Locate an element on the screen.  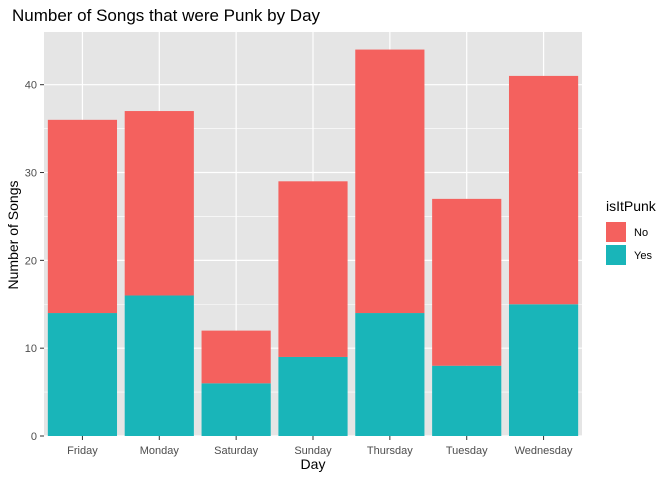
bar-saturday-no is located at coordinates (236, 357).